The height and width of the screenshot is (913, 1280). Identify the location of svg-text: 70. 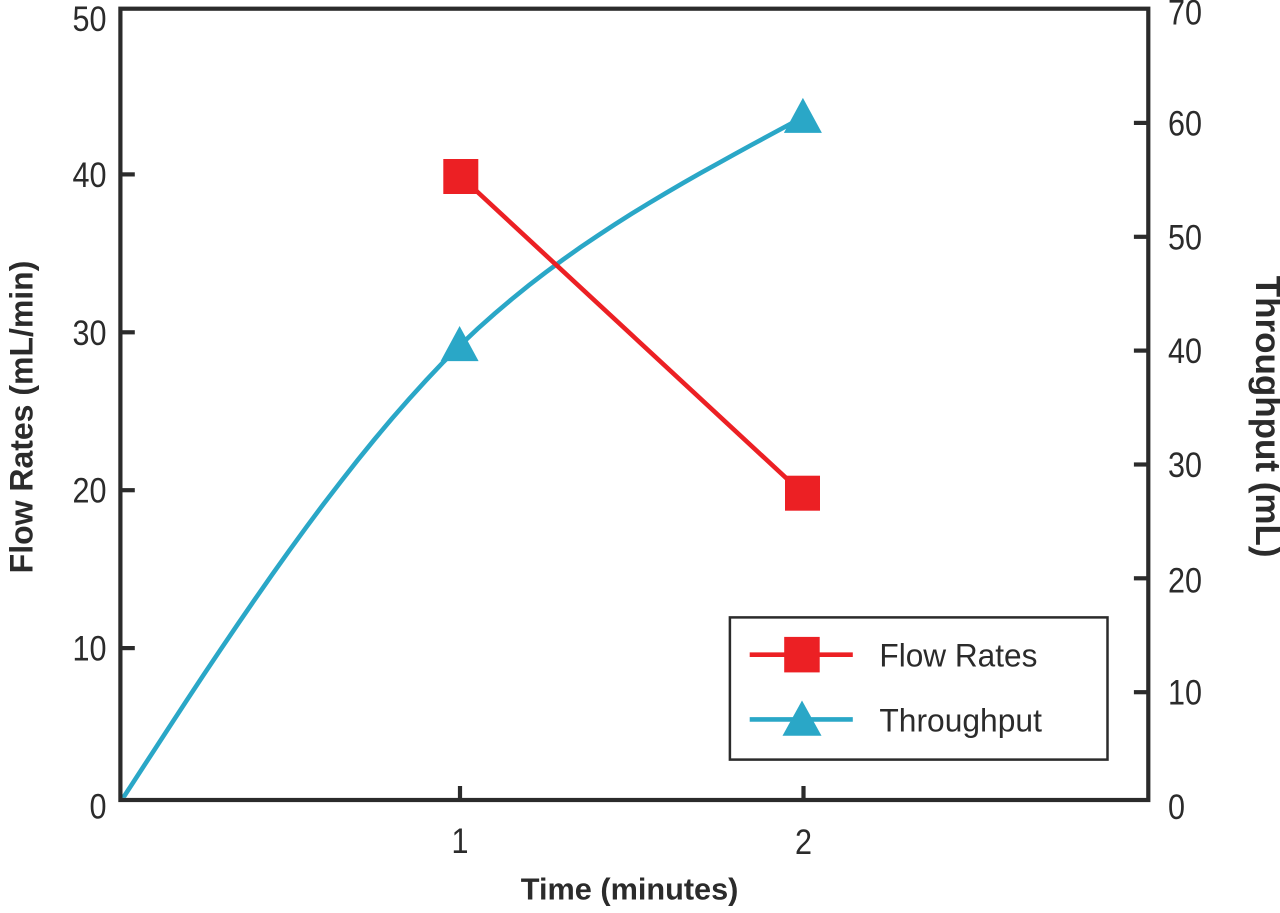
(1185, 16).